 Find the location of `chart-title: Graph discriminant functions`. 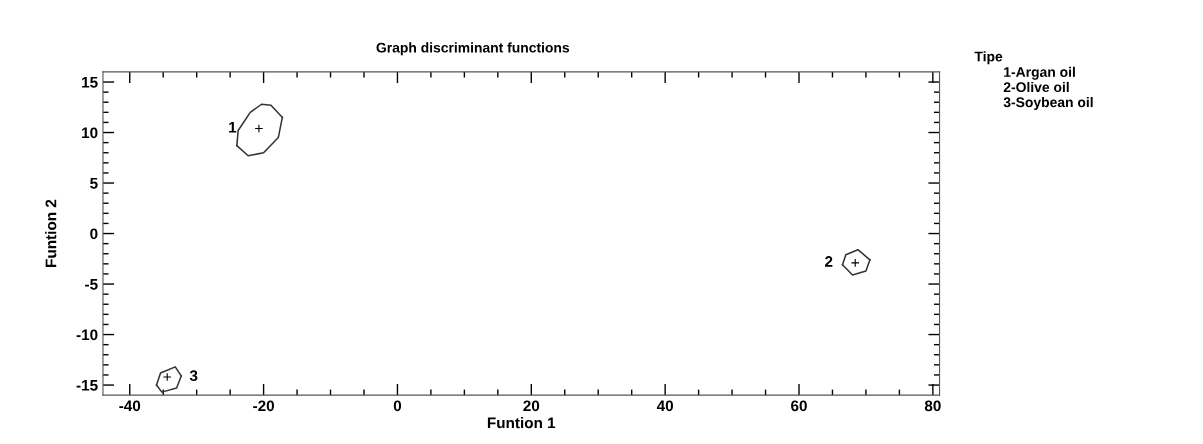

chart-title: Graph discriminant functions is located at coordinates (473, 49).